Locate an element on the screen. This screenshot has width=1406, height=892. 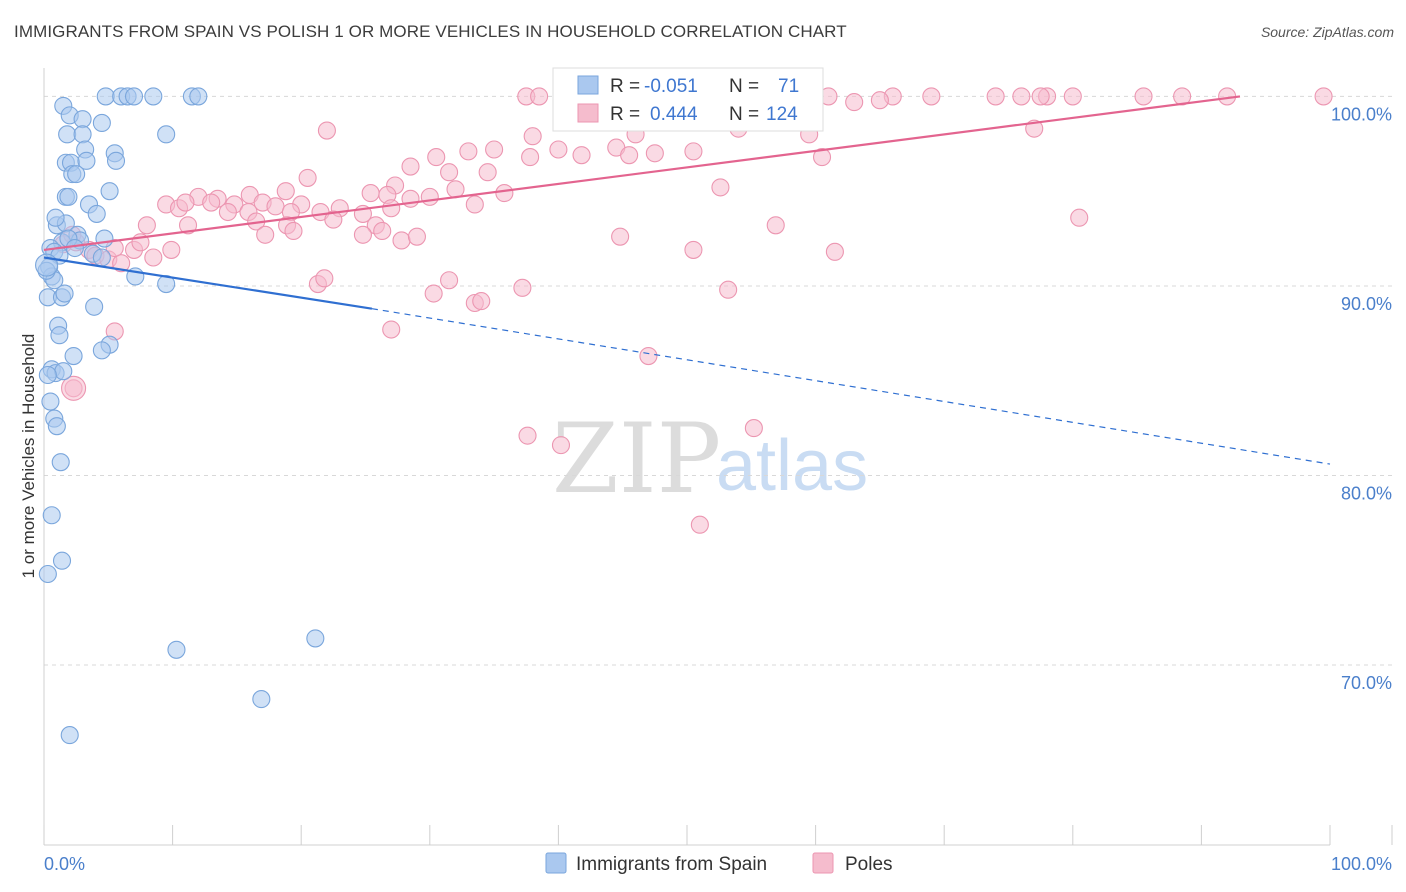
chart-source: Source: ZipAtlas.com is located at coordinates (1327, 32).